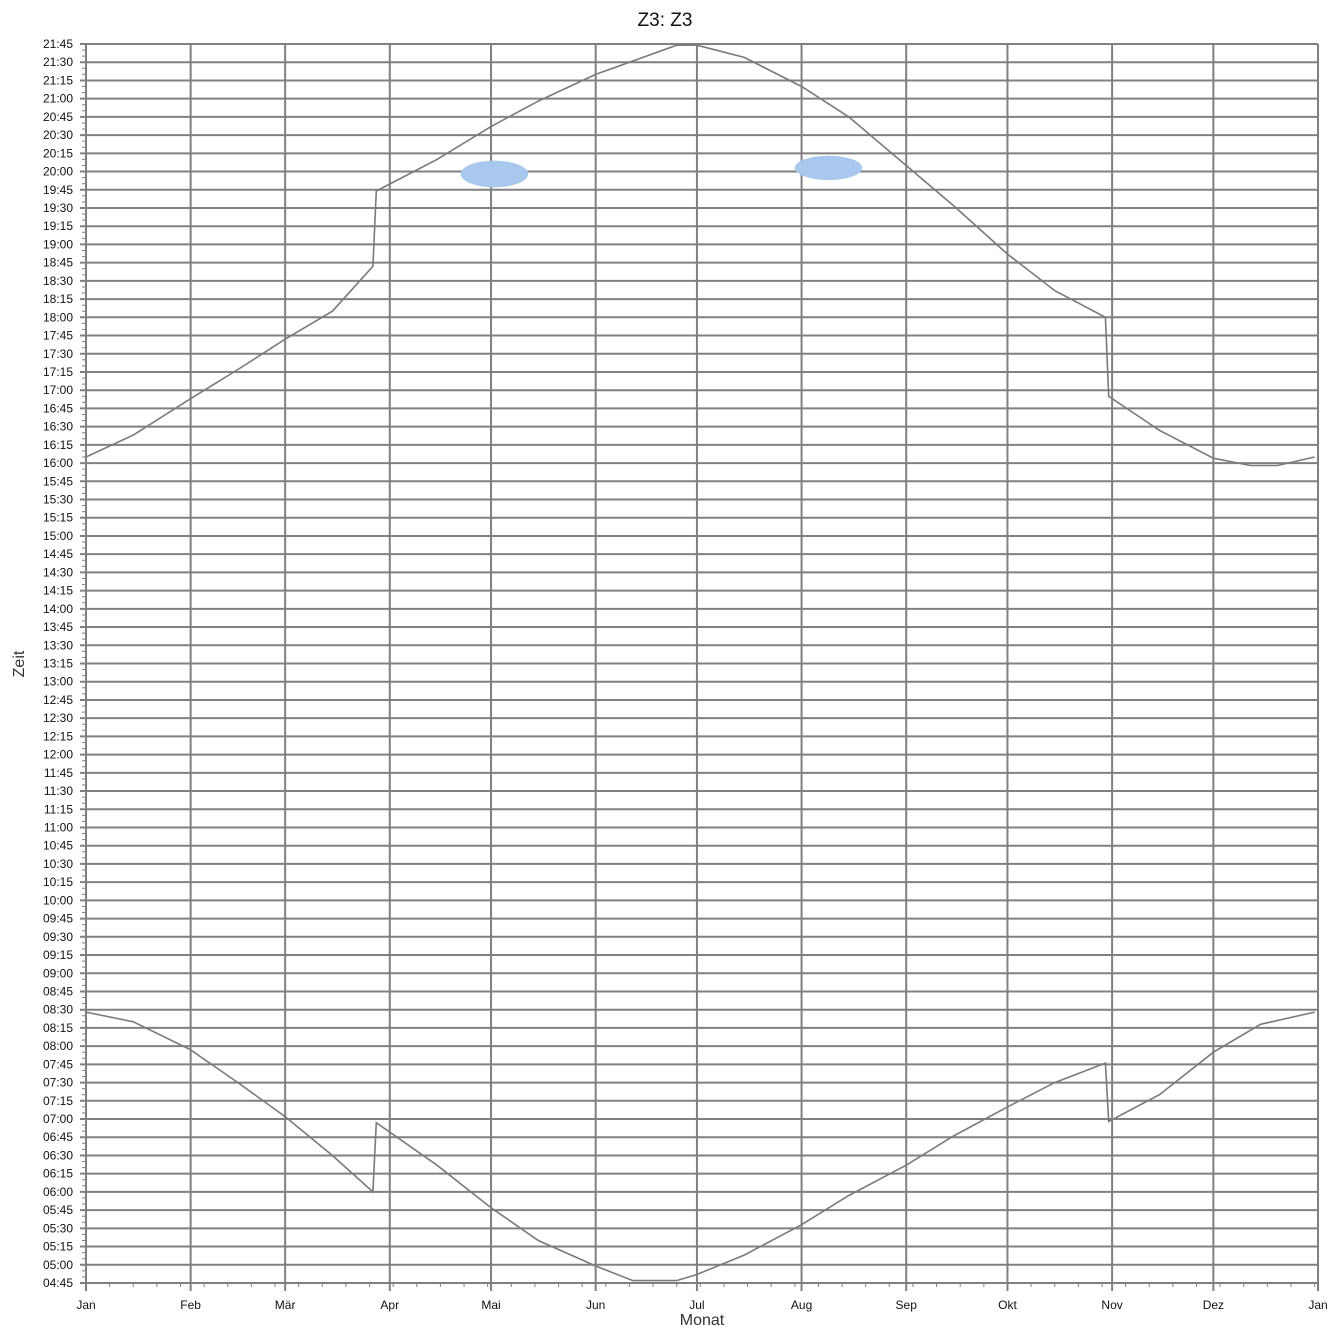  Describe the element at coordinates (58, 354) in the screenshot. I see `y-tick-label: 17:30` at that location.